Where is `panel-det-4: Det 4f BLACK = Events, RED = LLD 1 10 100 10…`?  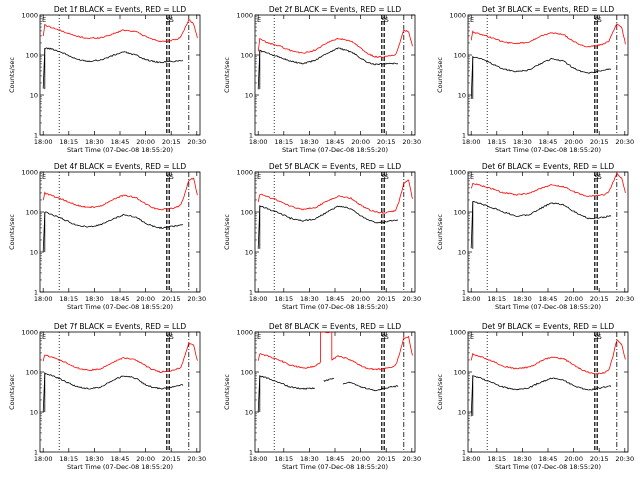 panel-det-4: Det 4f BLACK = Events, RED = LLD 1 10 100 10… is located at coordinates (107, 236).